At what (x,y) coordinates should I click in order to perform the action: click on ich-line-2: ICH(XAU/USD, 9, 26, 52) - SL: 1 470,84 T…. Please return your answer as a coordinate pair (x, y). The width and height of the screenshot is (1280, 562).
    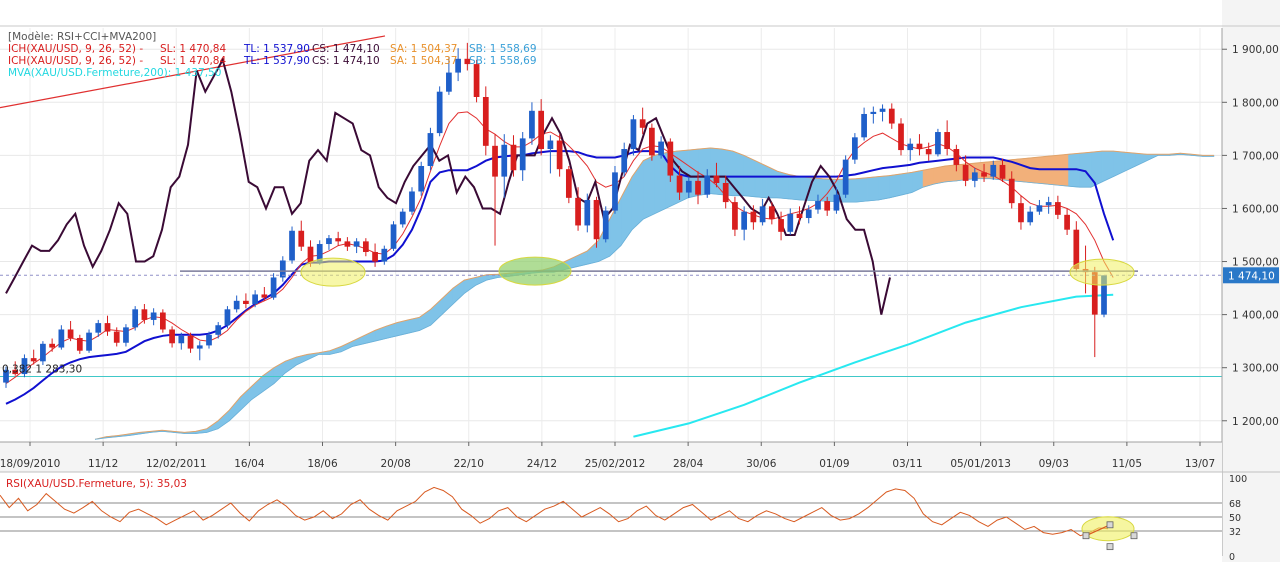
    Looking at the image, I should click on (272, 61).